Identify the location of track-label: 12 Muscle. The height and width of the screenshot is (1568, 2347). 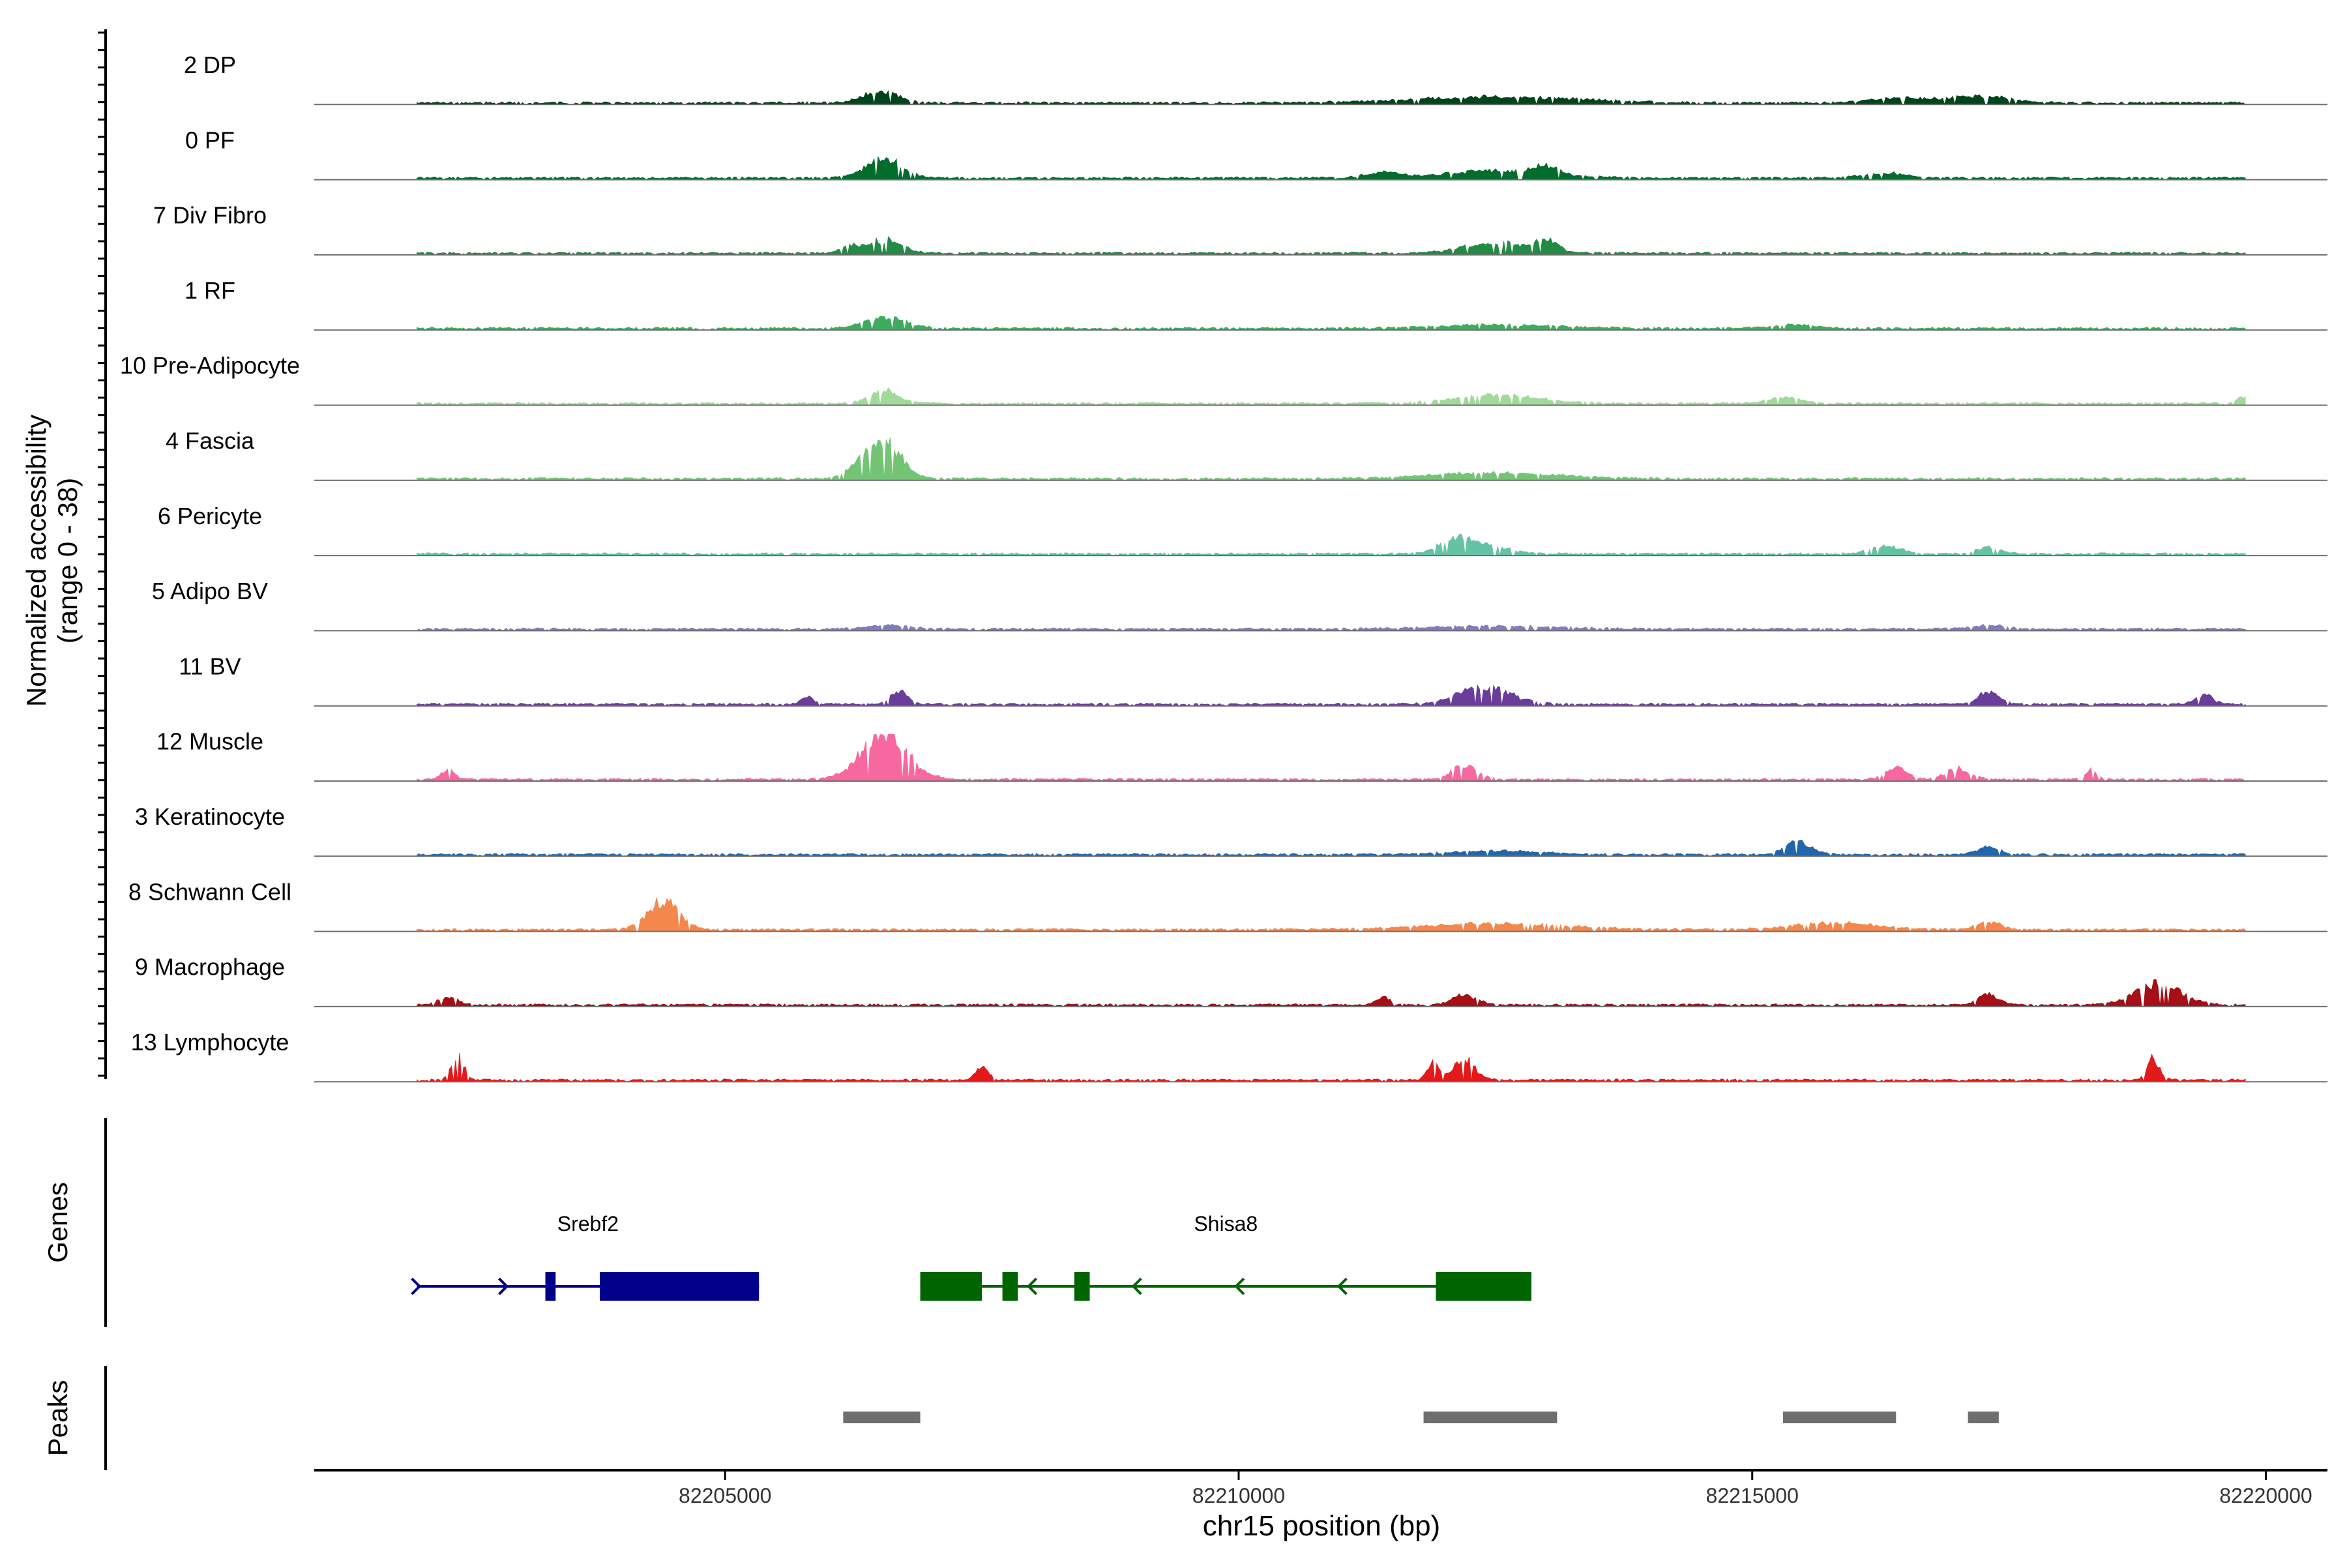
(209, 741).